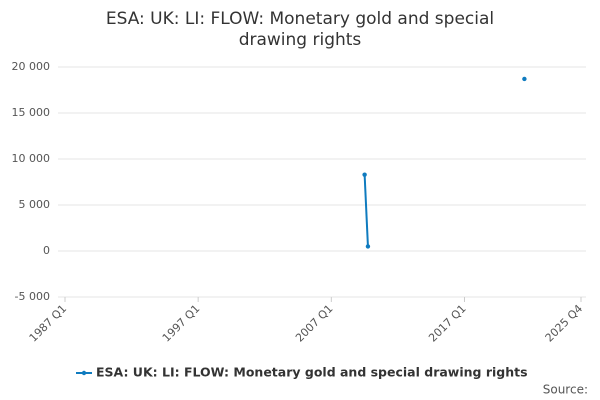 The width and height of the screenshot is (600, 400). Describe the element at coordinates (84, 373) in the screenshot. I see `legend-symbol` at that location.